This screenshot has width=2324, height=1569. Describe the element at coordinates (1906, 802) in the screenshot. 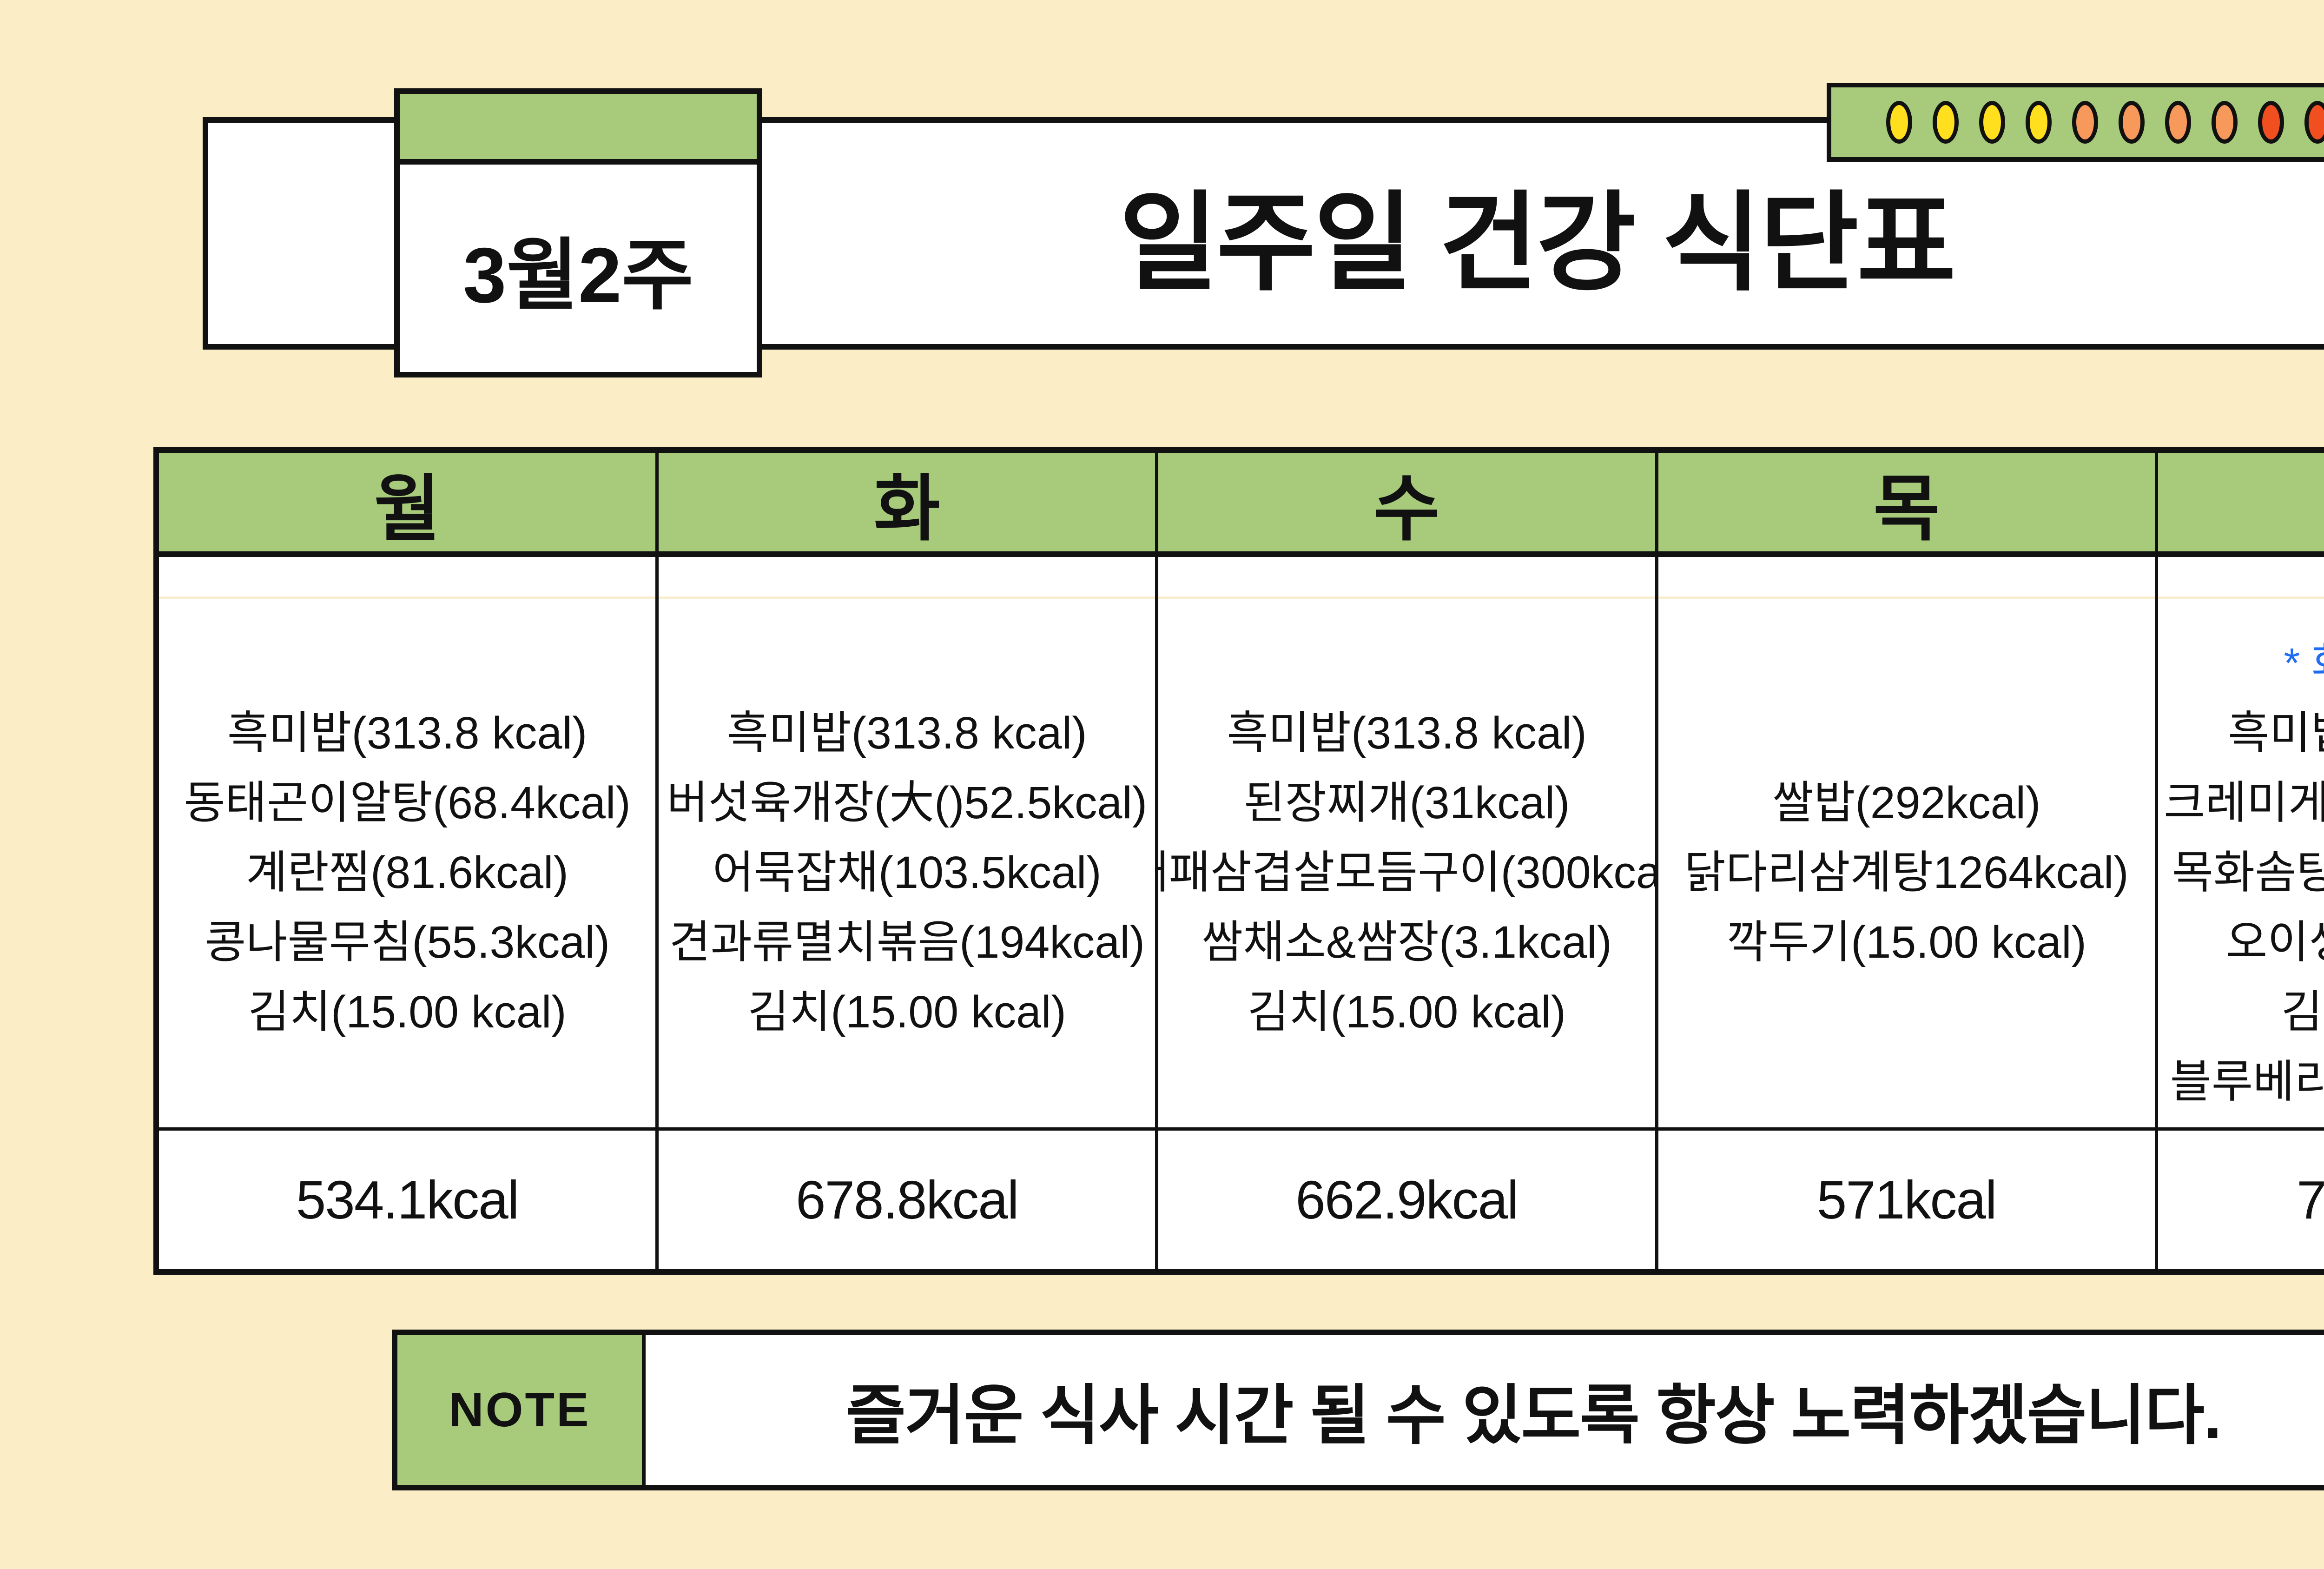

I see `menu-item: 쌀밥(292kcal)` at that location.